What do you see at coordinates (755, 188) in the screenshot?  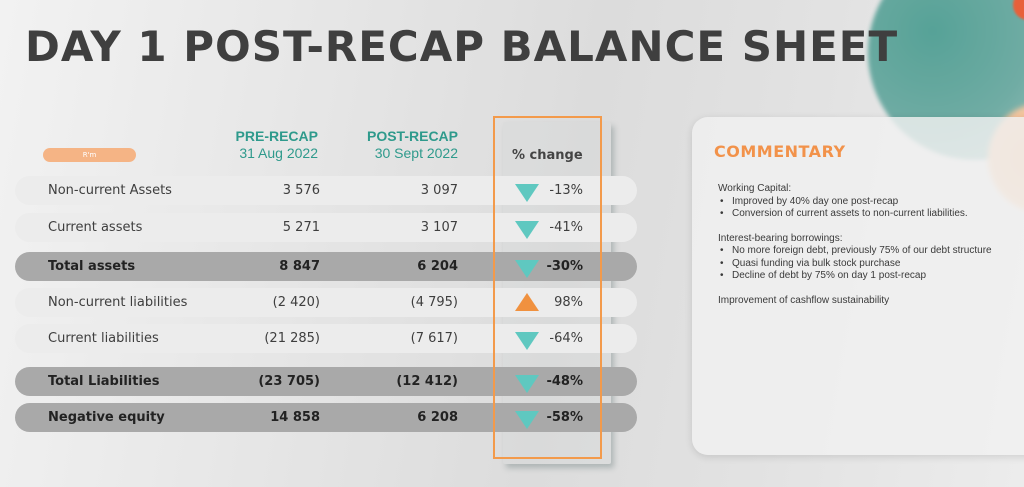 I see `commentary-heading: Working Capital:` at bounding box center [755, 188].